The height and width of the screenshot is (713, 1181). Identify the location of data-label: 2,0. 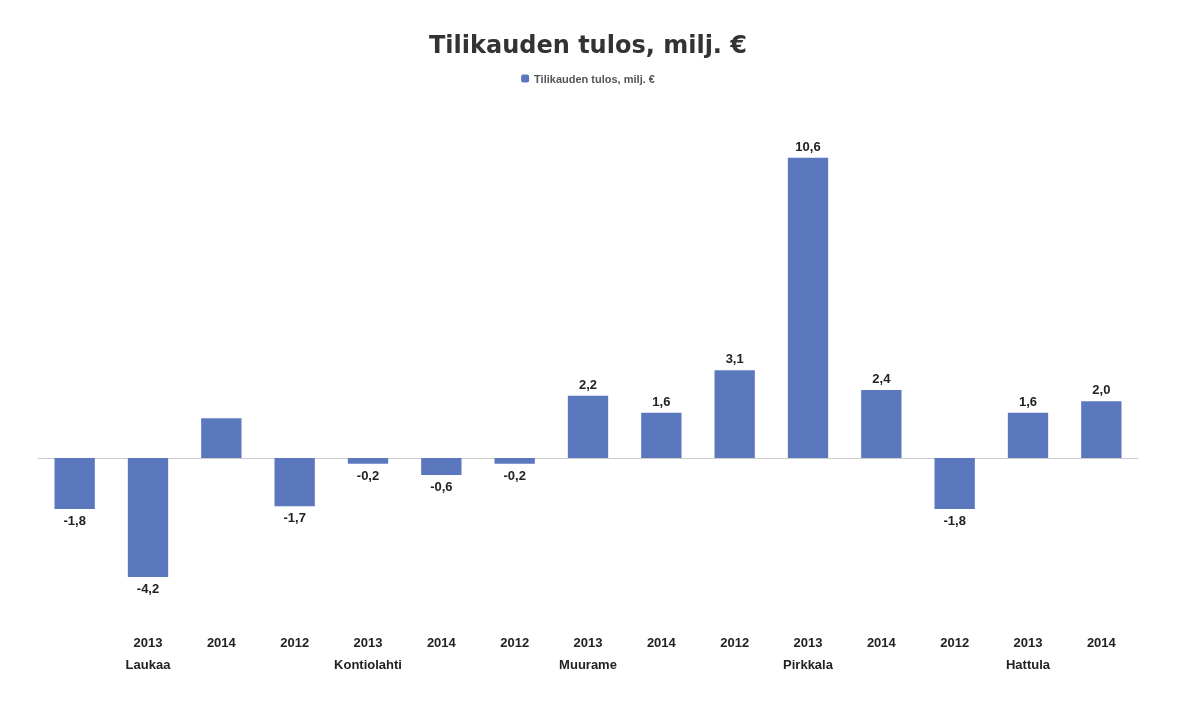
(1101, 390).